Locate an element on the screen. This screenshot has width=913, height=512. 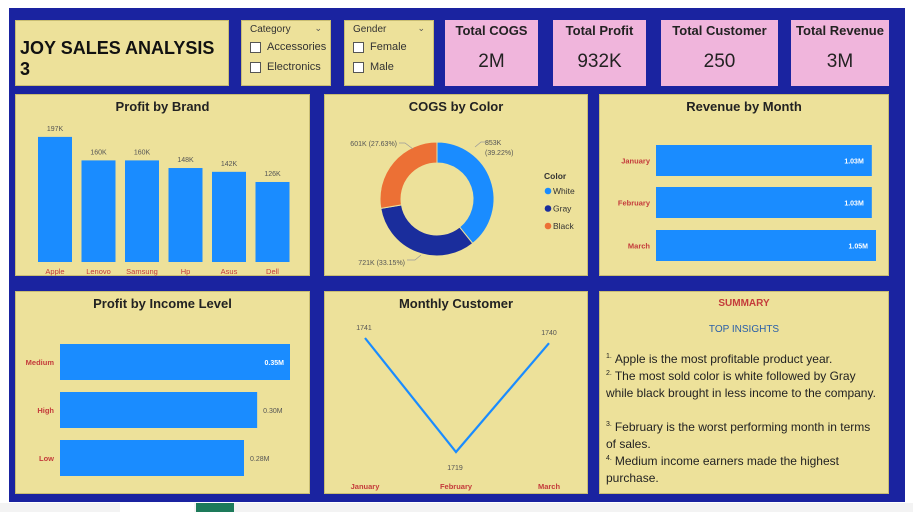
bar-dell is located at coordinates (272, 221).